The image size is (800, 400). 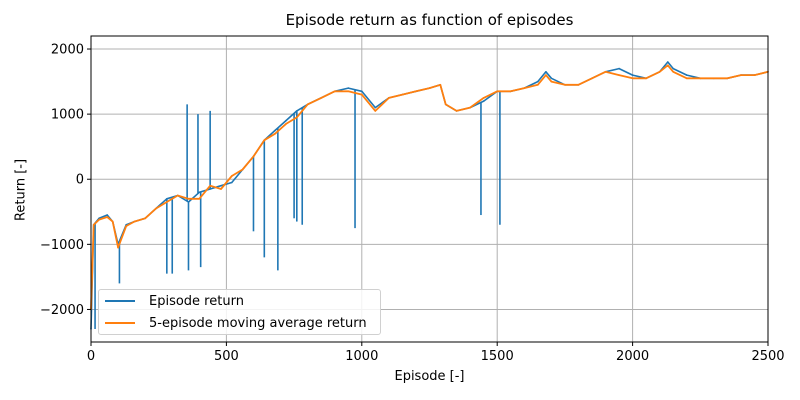 What do you see at coordinates (429, 376) in the screenshot?
I see `x-axis-label: Episode [-]` at bounding box center [429, 376].